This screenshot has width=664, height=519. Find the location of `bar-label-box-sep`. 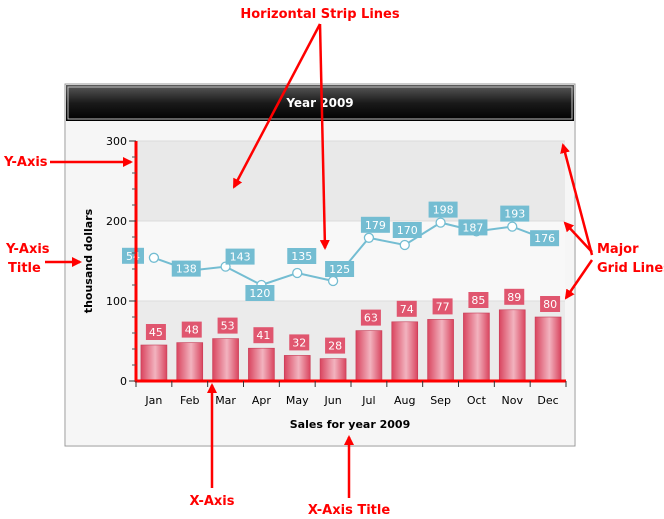

bar-label-box-sep is located at coordinates (442, 306).